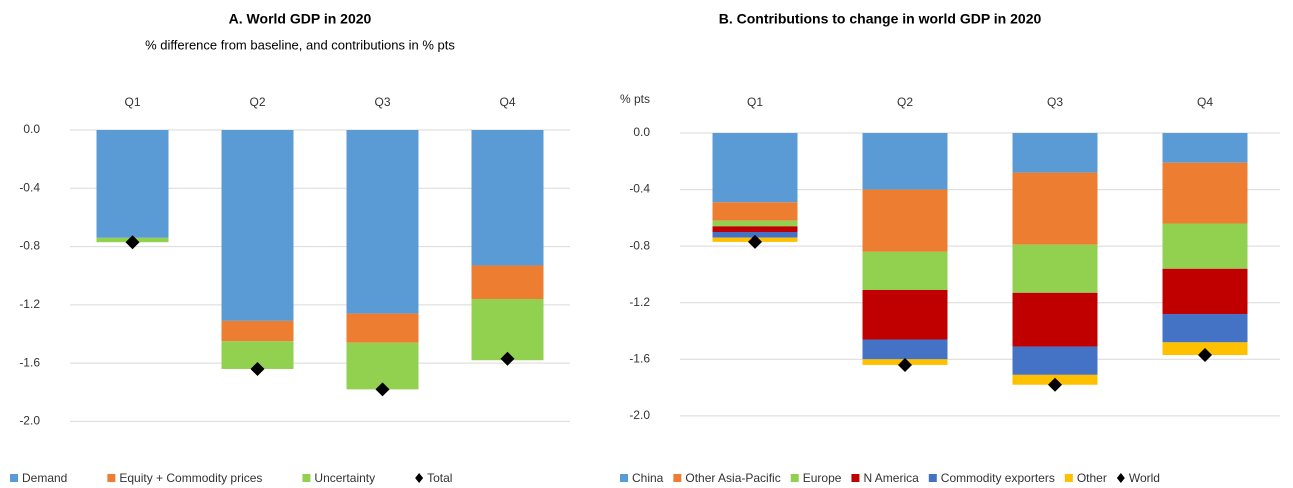  Describe the element at coordinates (822, 478) in the screenshot. I see `legend-label: Europe` at that location.